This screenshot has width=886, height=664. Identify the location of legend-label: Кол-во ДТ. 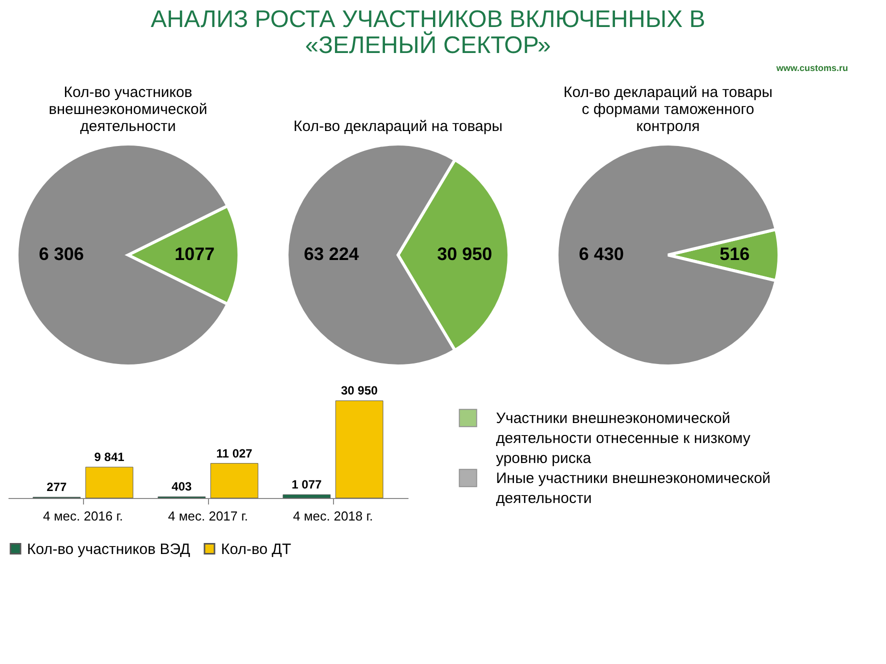
(256, 549).